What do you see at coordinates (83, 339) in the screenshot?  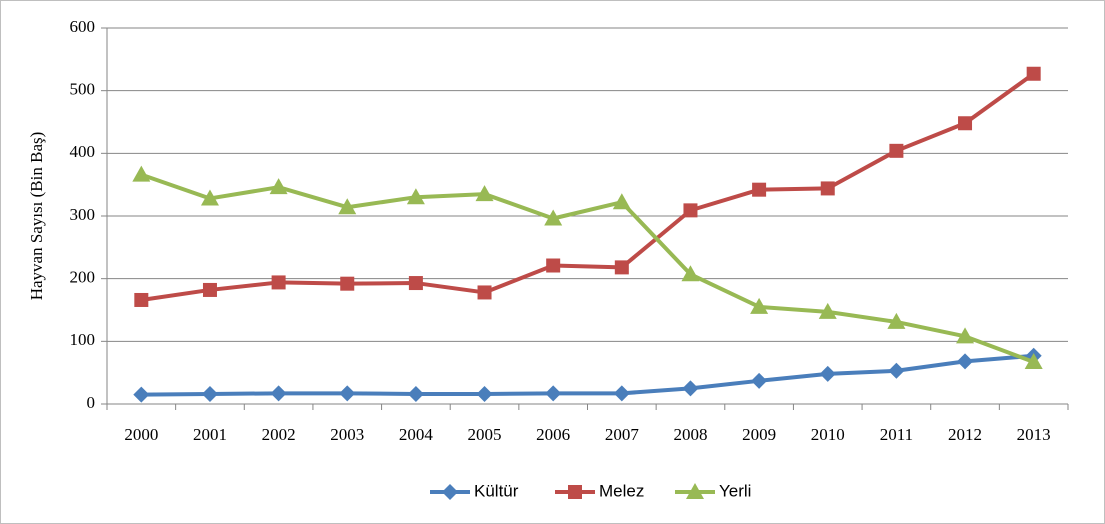 I see `y-tick-label: 100` at bounding box center [83, 339].